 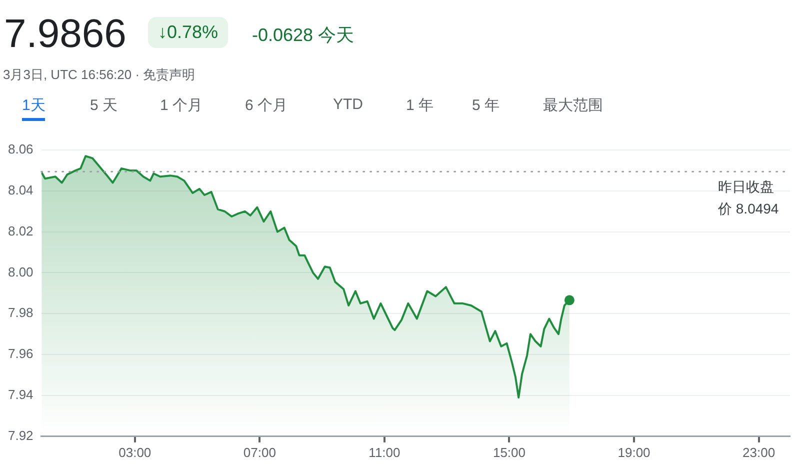 I want to click on x-tick-label: 15:00, so click(x=509, y=452).